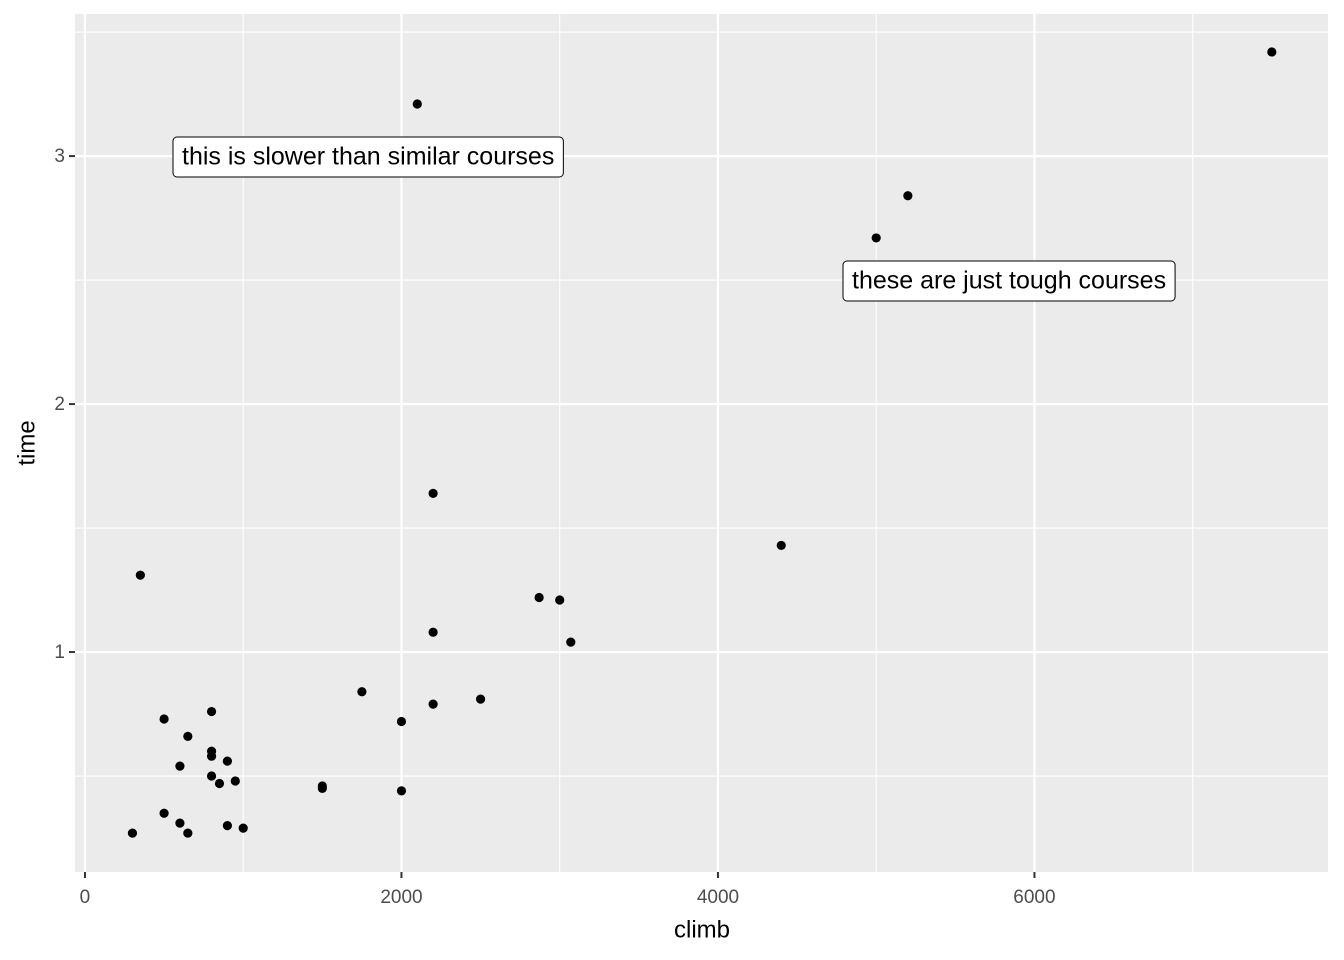  Describe the element at coordinates (59, 652) in the screenshot. I see `y-tick-label: 1` at that location.